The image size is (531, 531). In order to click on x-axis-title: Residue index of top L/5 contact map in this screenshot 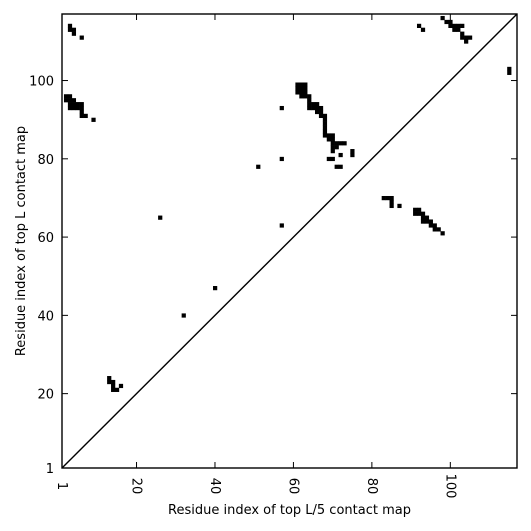, I will do `click(289, 510)`.